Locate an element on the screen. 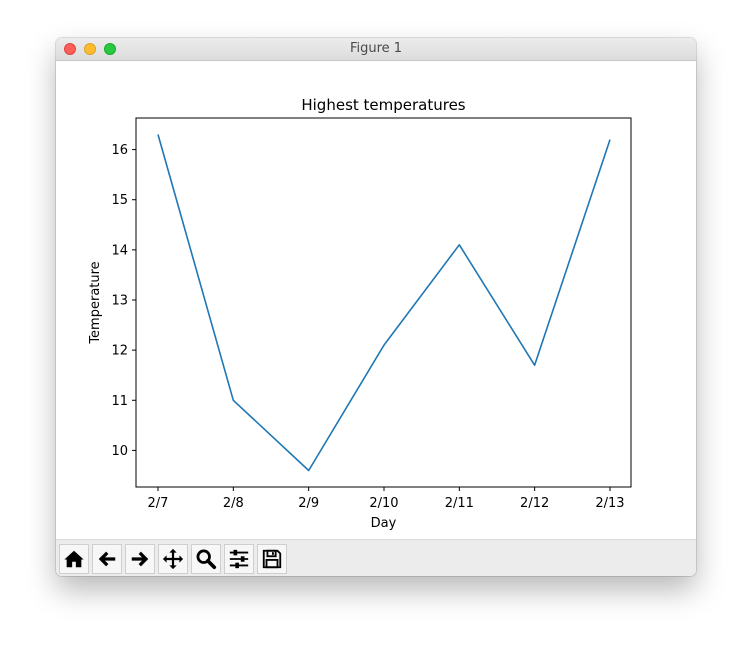 Image resolution: width=752 pixels, height=650 pixels. navigation-toolbar is located at coordinates (376, 557).